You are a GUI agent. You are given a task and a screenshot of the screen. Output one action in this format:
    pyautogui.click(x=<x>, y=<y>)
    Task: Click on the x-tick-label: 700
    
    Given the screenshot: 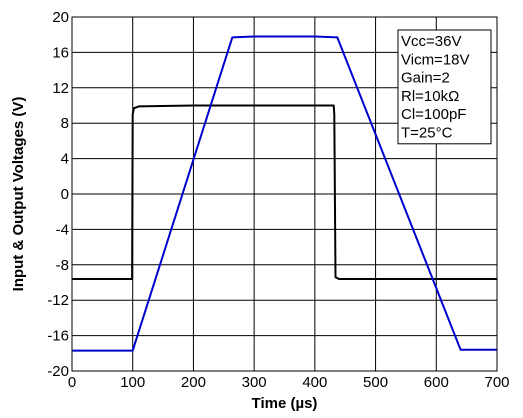 What is the action you would take?
    pyautogui.click(x=496, y=382)
    